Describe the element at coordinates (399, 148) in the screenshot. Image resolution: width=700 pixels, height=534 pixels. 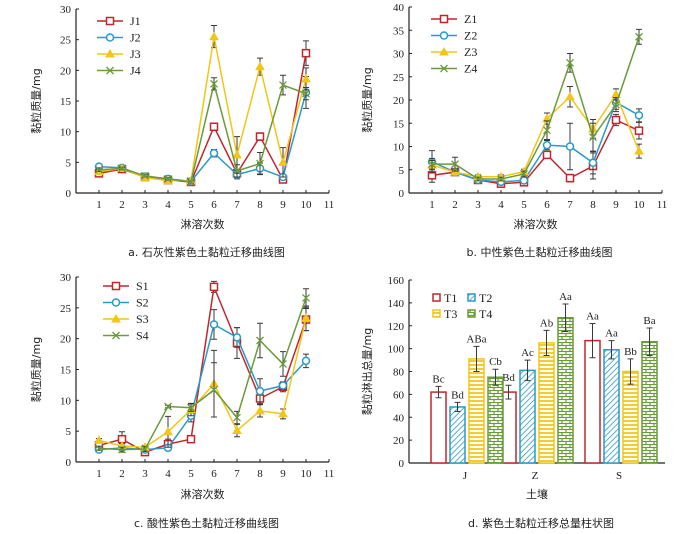
I see `y-tick-label: 10` at that location.